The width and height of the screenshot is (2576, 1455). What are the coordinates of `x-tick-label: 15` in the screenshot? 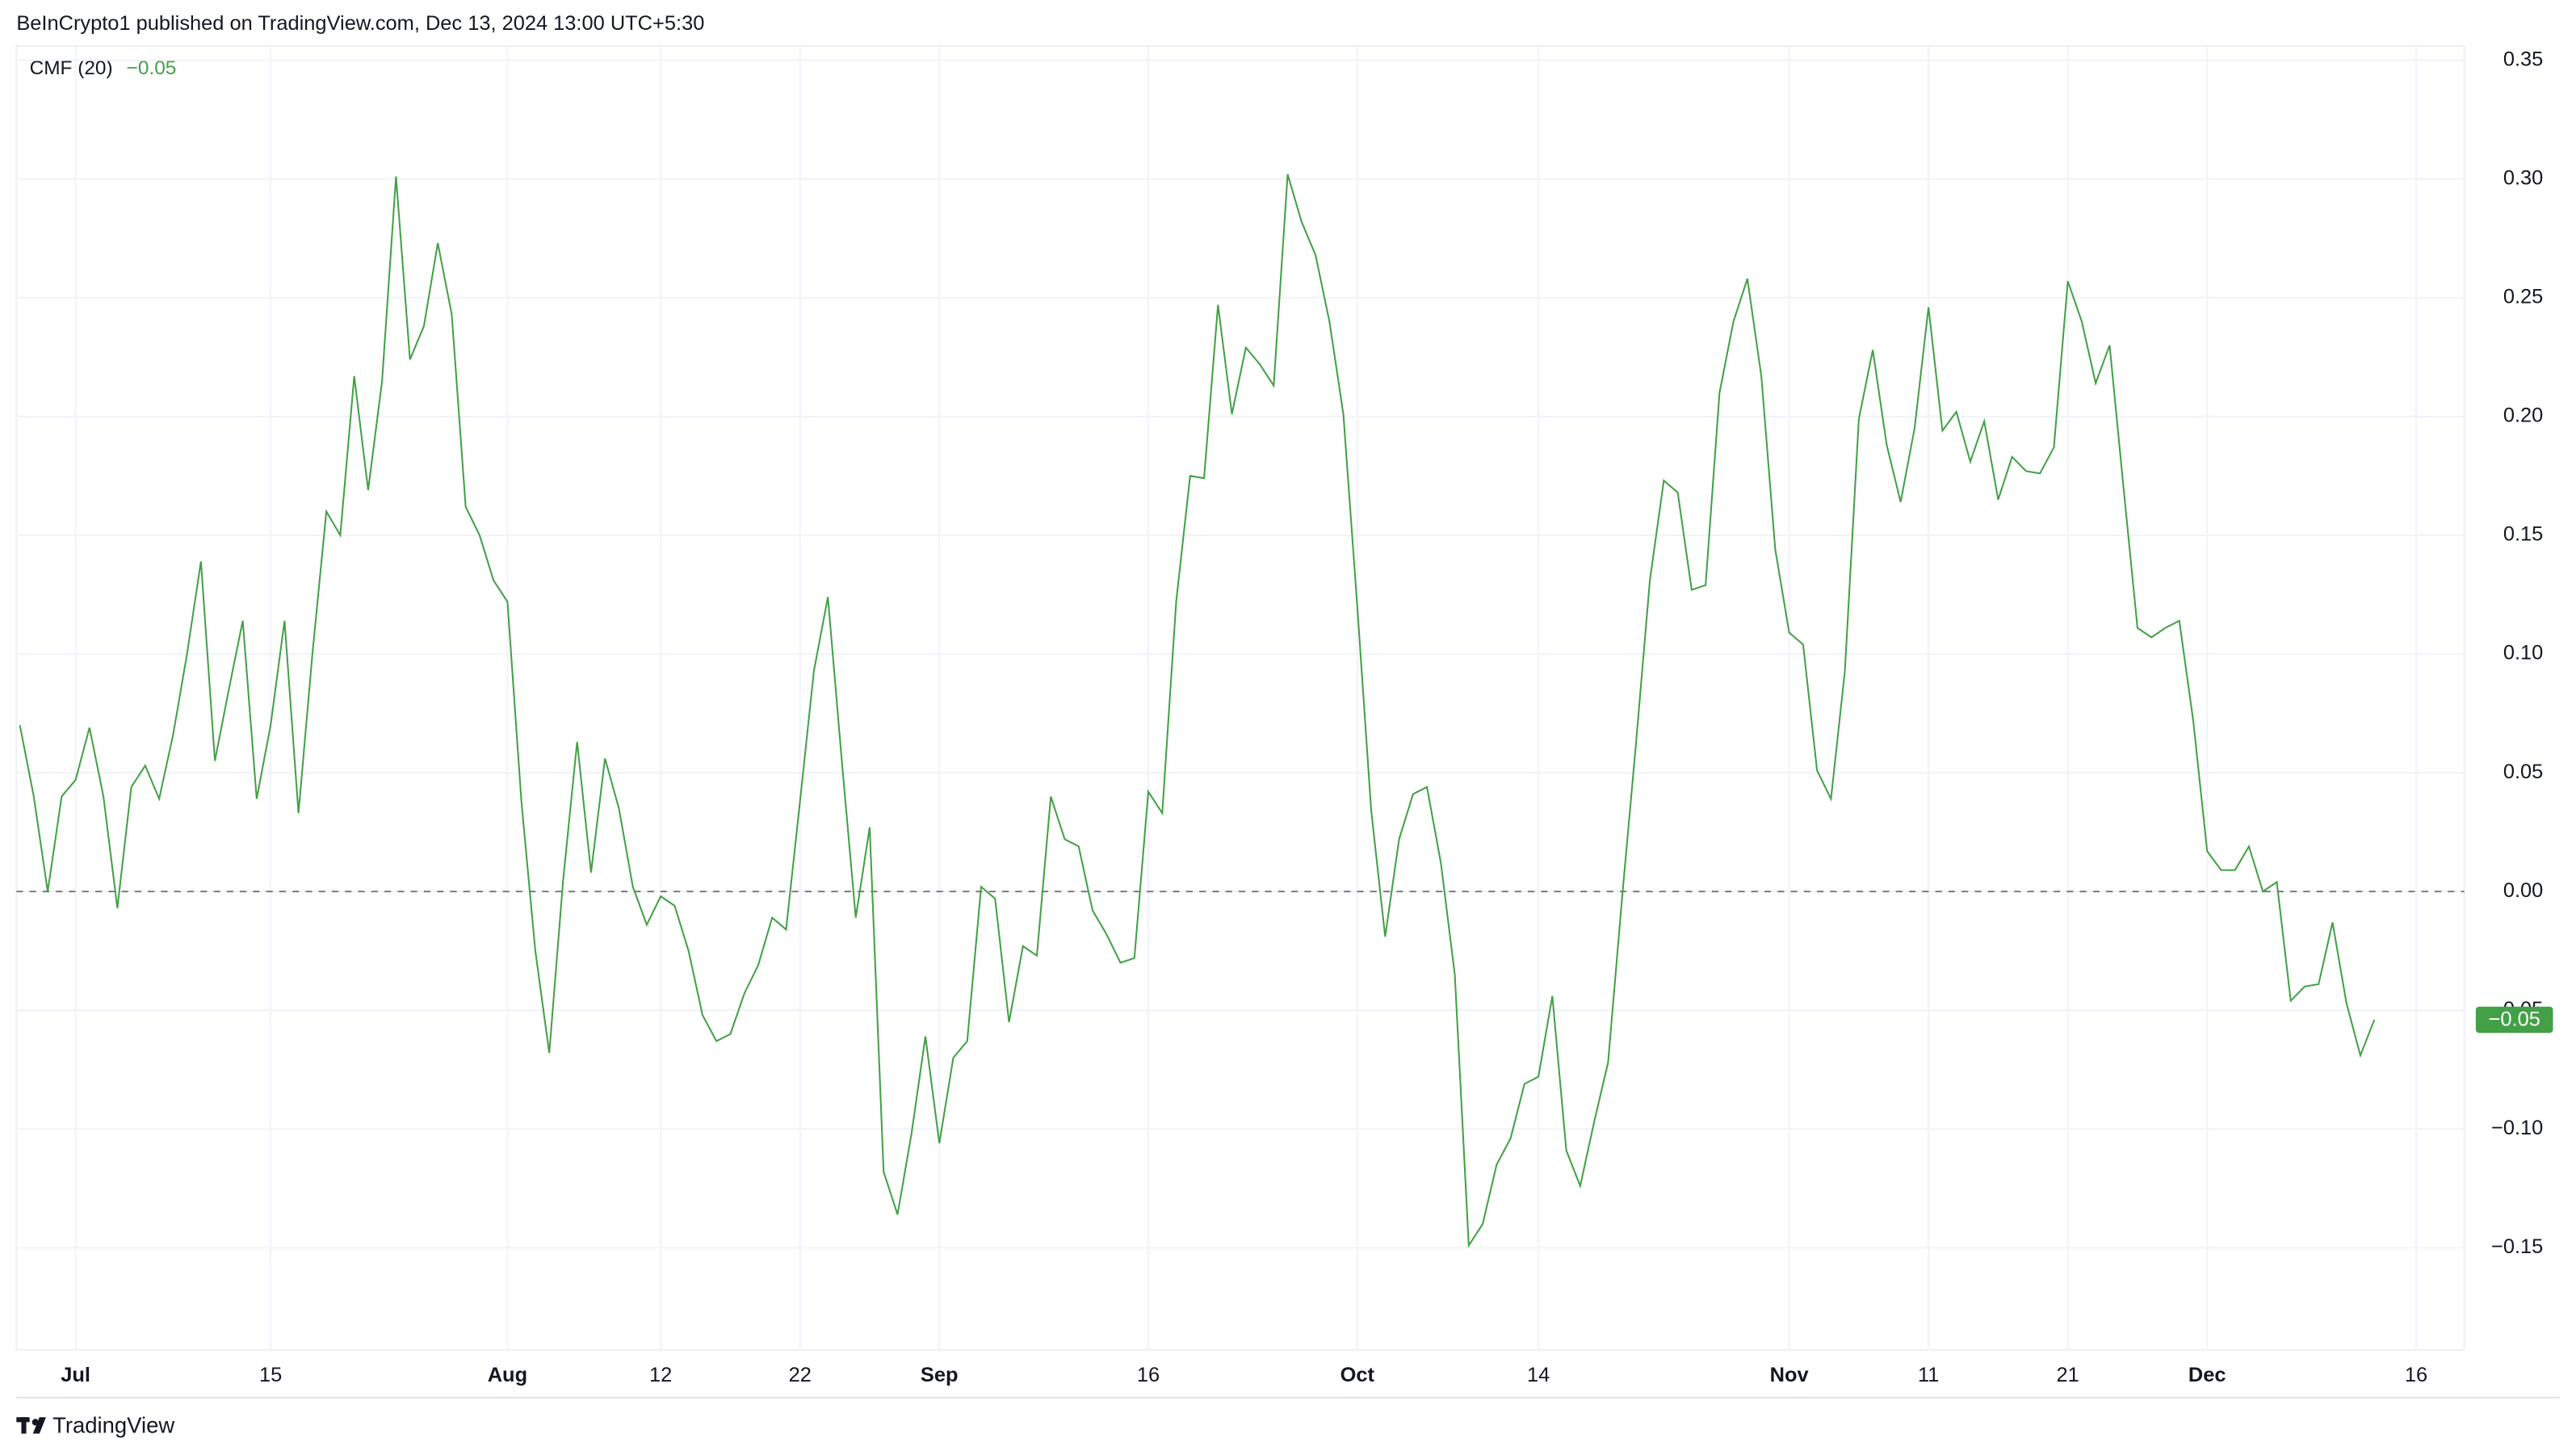 It's located at (270, 1375).